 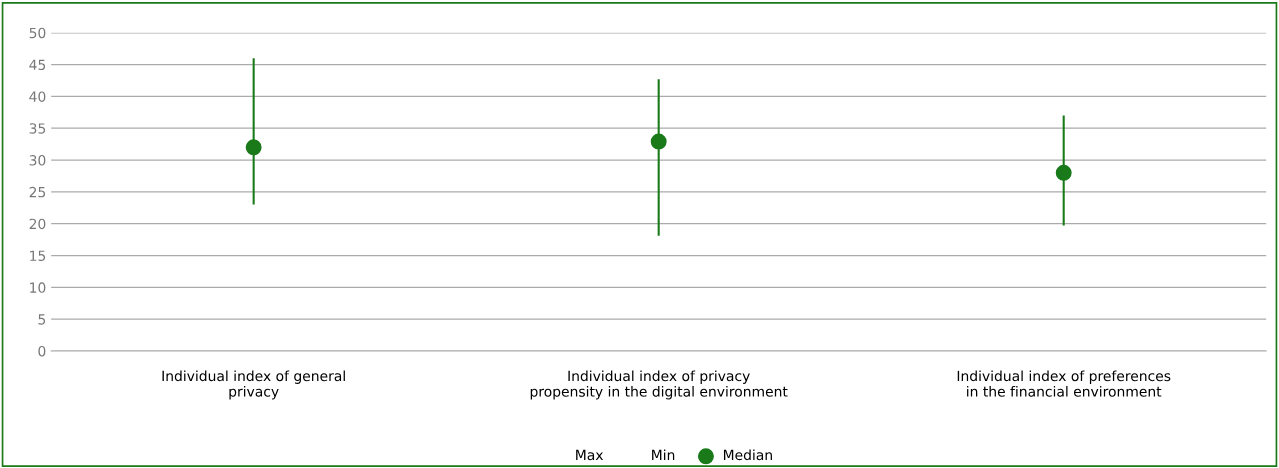 I want to click on y-tick-label: 5, so click(x=42, y=319).